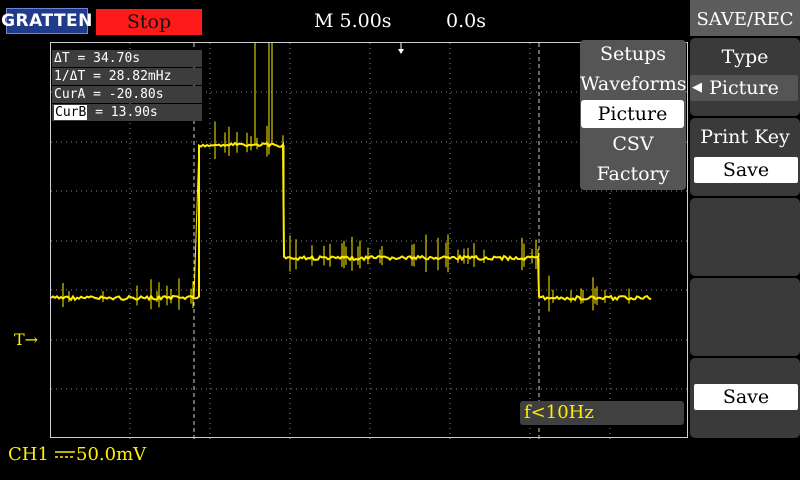 The height and width of the screenshot is (480, 800). Describe the element at coordinates (71, 112) in the screenshot. I see `cursor-b-tag: CurB` at that location.